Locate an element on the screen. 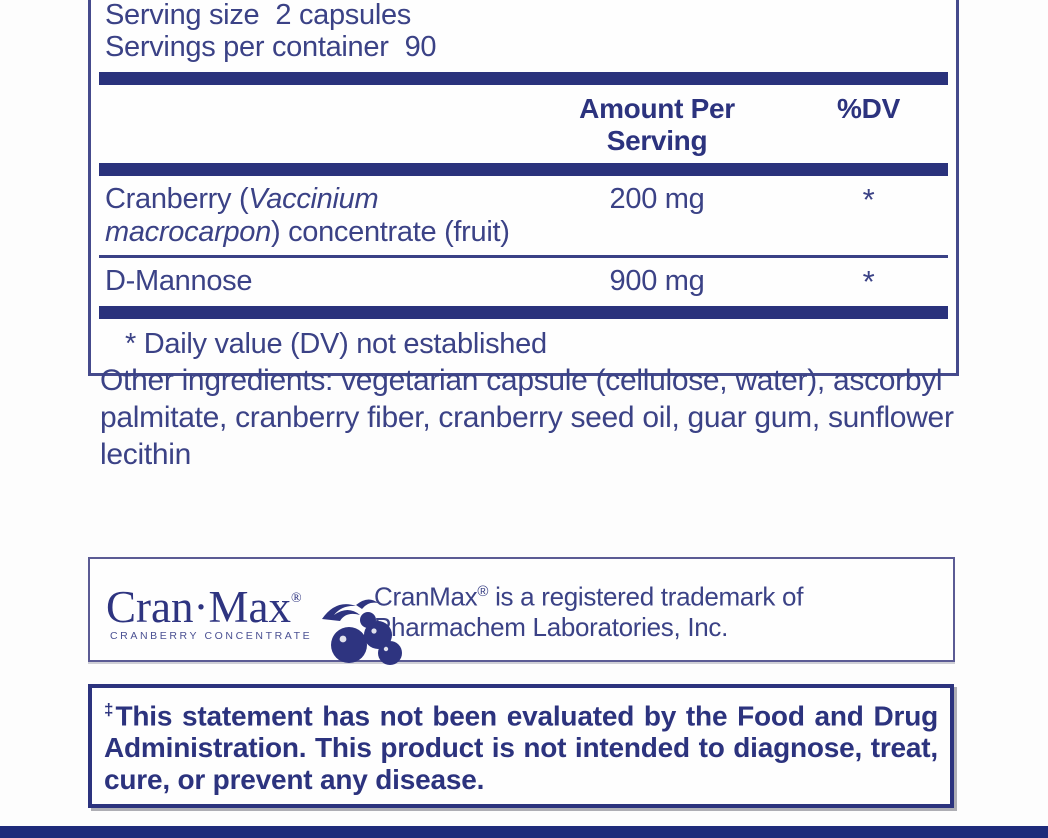 Image resolution: width=1048 pixels, height=838 pixels. dv-footnote: * Daily value (DV) not established is located at coordinates (336, 344).